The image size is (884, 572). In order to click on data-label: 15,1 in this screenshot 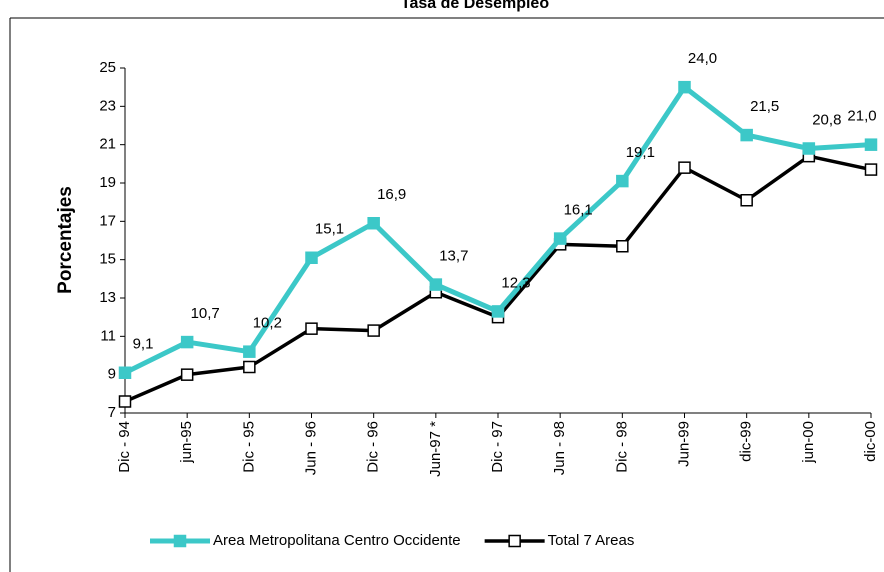, I will do `click(329, 229)`.